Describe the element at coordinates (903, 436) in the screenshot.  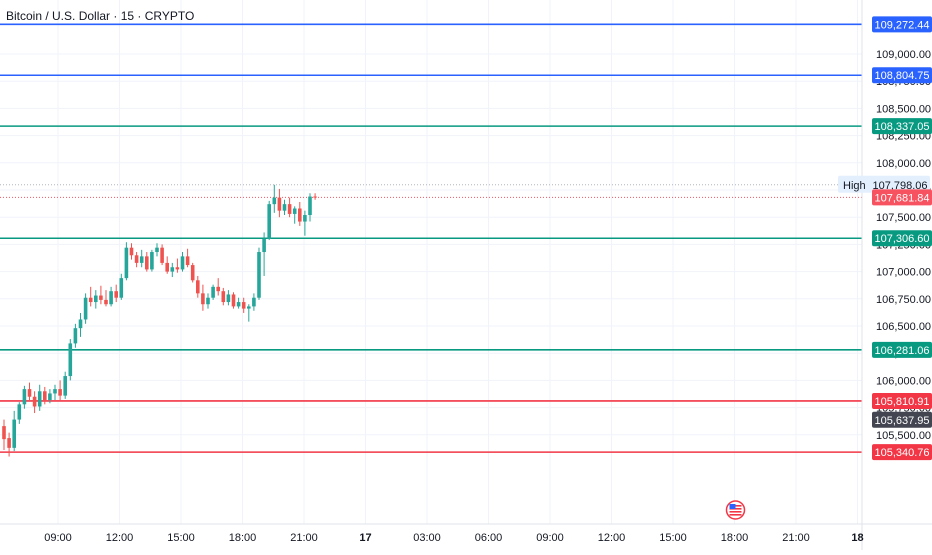
I see `price-tick-label: 105,500.00` at that location.